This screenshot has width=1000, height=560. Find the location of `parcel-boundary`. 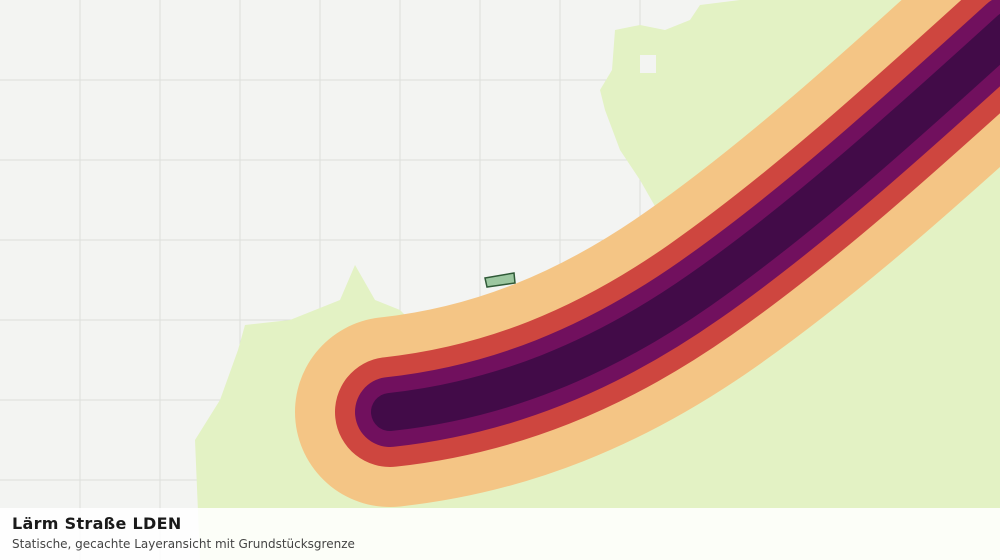

parcel-boundary is located at coordinates (500, 280).